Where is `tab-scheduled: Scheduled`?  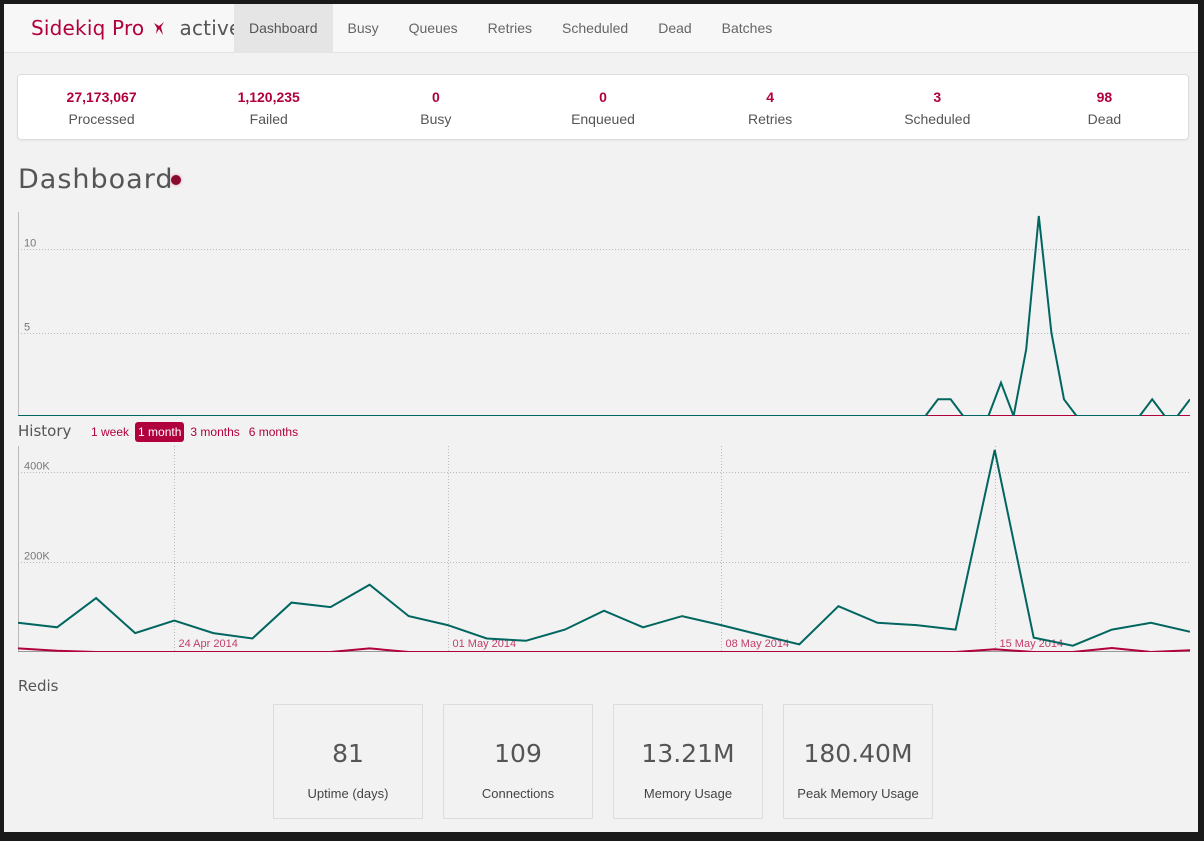 tab-scheduled: Scheduled is located at coordinates (595, 28).